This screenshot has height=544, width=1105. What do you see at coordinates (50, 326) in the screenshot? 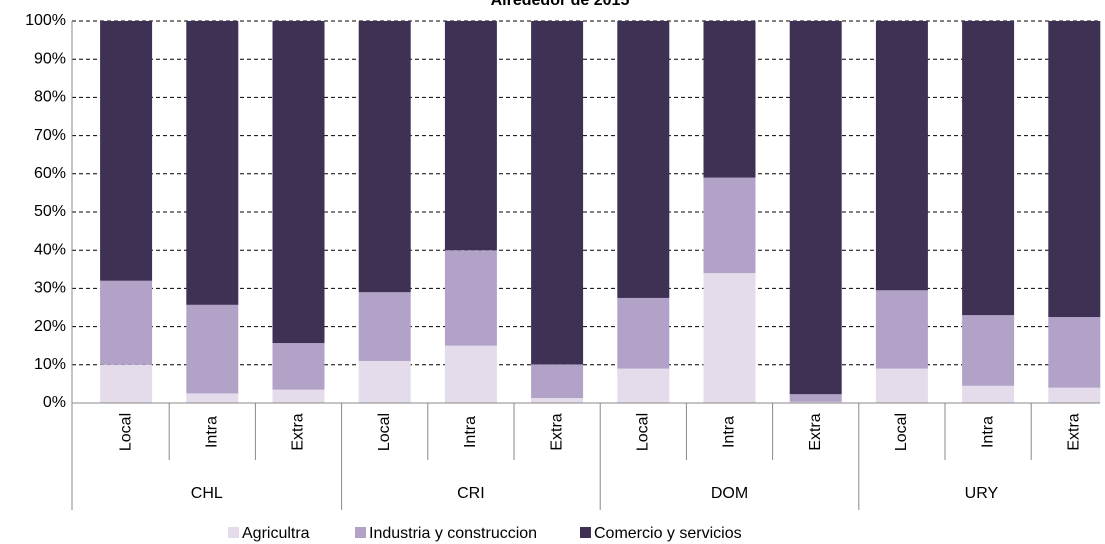
I see `y-tick-label: 20%` at bounding box center [50, 326].